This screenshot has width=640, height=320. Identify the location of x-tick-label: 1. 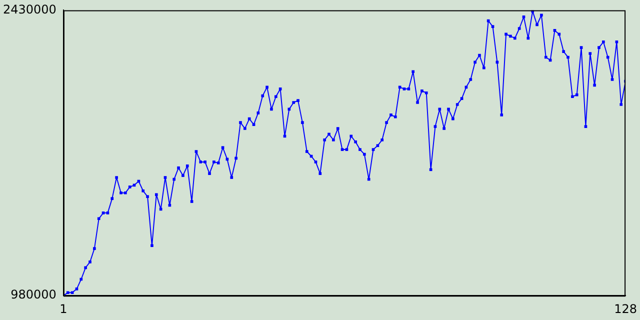
(64, 309).